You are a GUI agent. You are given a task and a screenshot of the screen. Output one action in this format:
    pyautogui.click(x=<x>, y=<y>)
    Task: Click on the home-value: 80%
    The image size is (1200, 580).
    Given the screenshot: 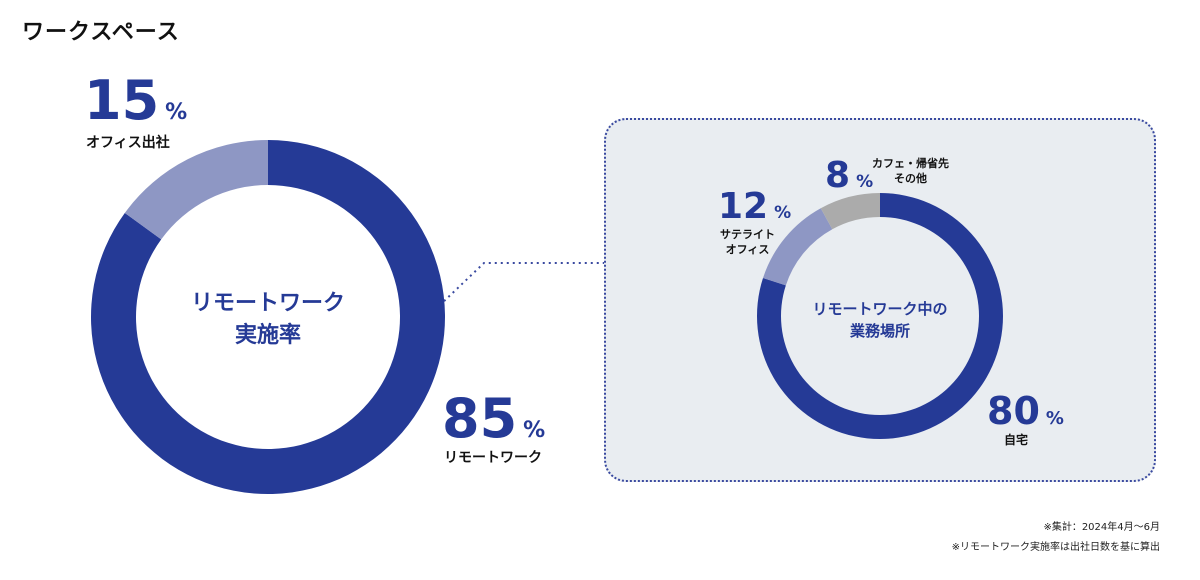 What is the action you would take?
    pyautogui.click(x=1025, y=411)
    